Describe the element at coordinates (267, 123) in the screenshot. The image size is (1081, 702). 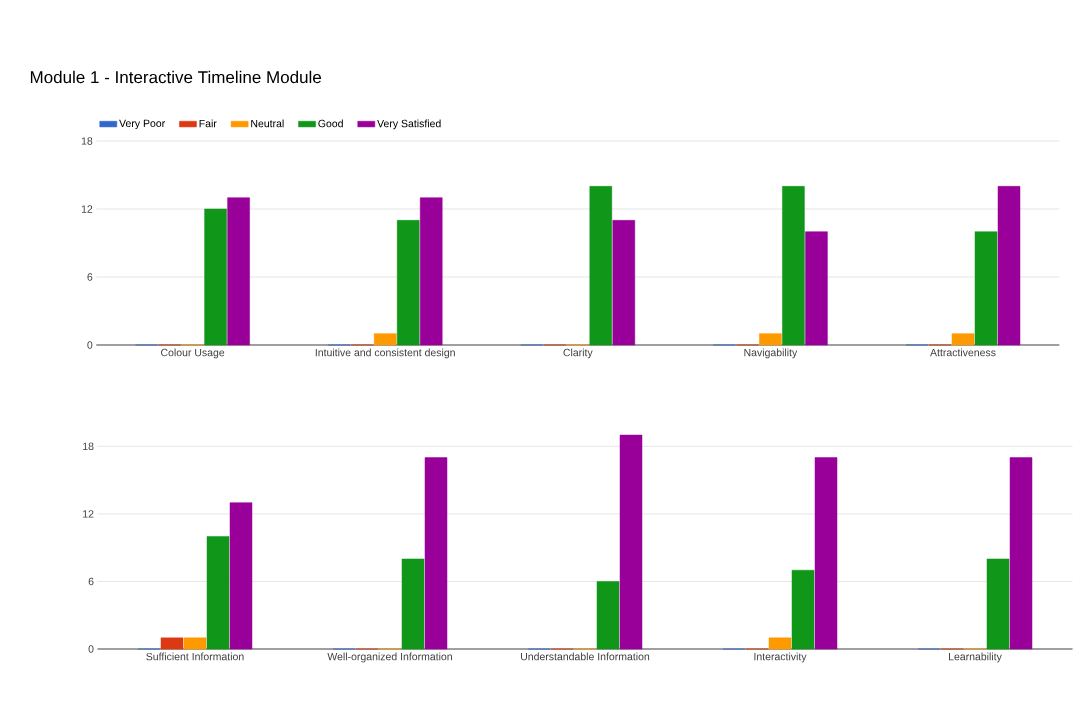
I see `legend-label: Neutral` at that location.